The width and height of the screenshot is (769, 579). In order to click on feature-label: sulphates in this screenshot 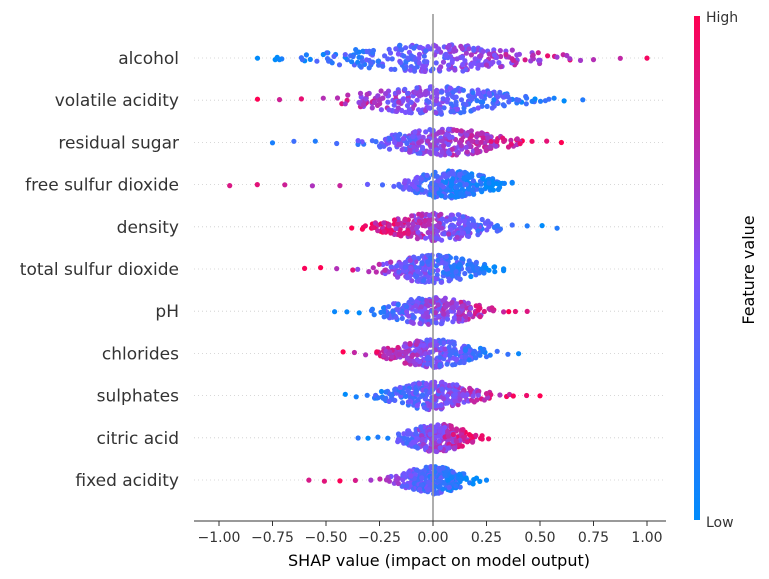, I will do `click(138, 397)`.